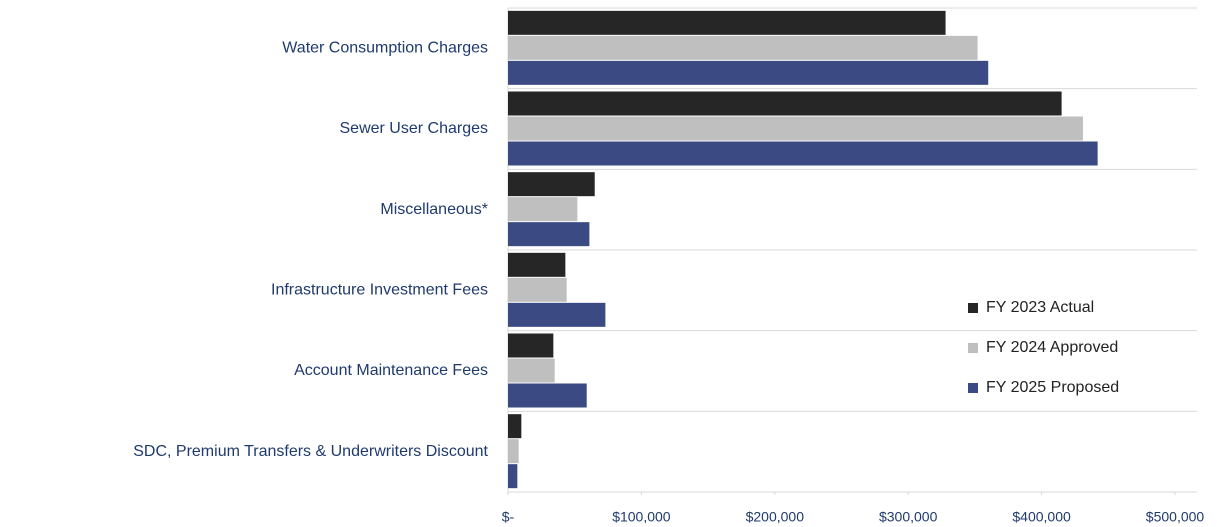 The height and width of the screenshot is (527, 1217). Describe the element at coordinates (385, 48) in the screenshot. I see `y-tick-label: Water Consumption Charges` at that location.